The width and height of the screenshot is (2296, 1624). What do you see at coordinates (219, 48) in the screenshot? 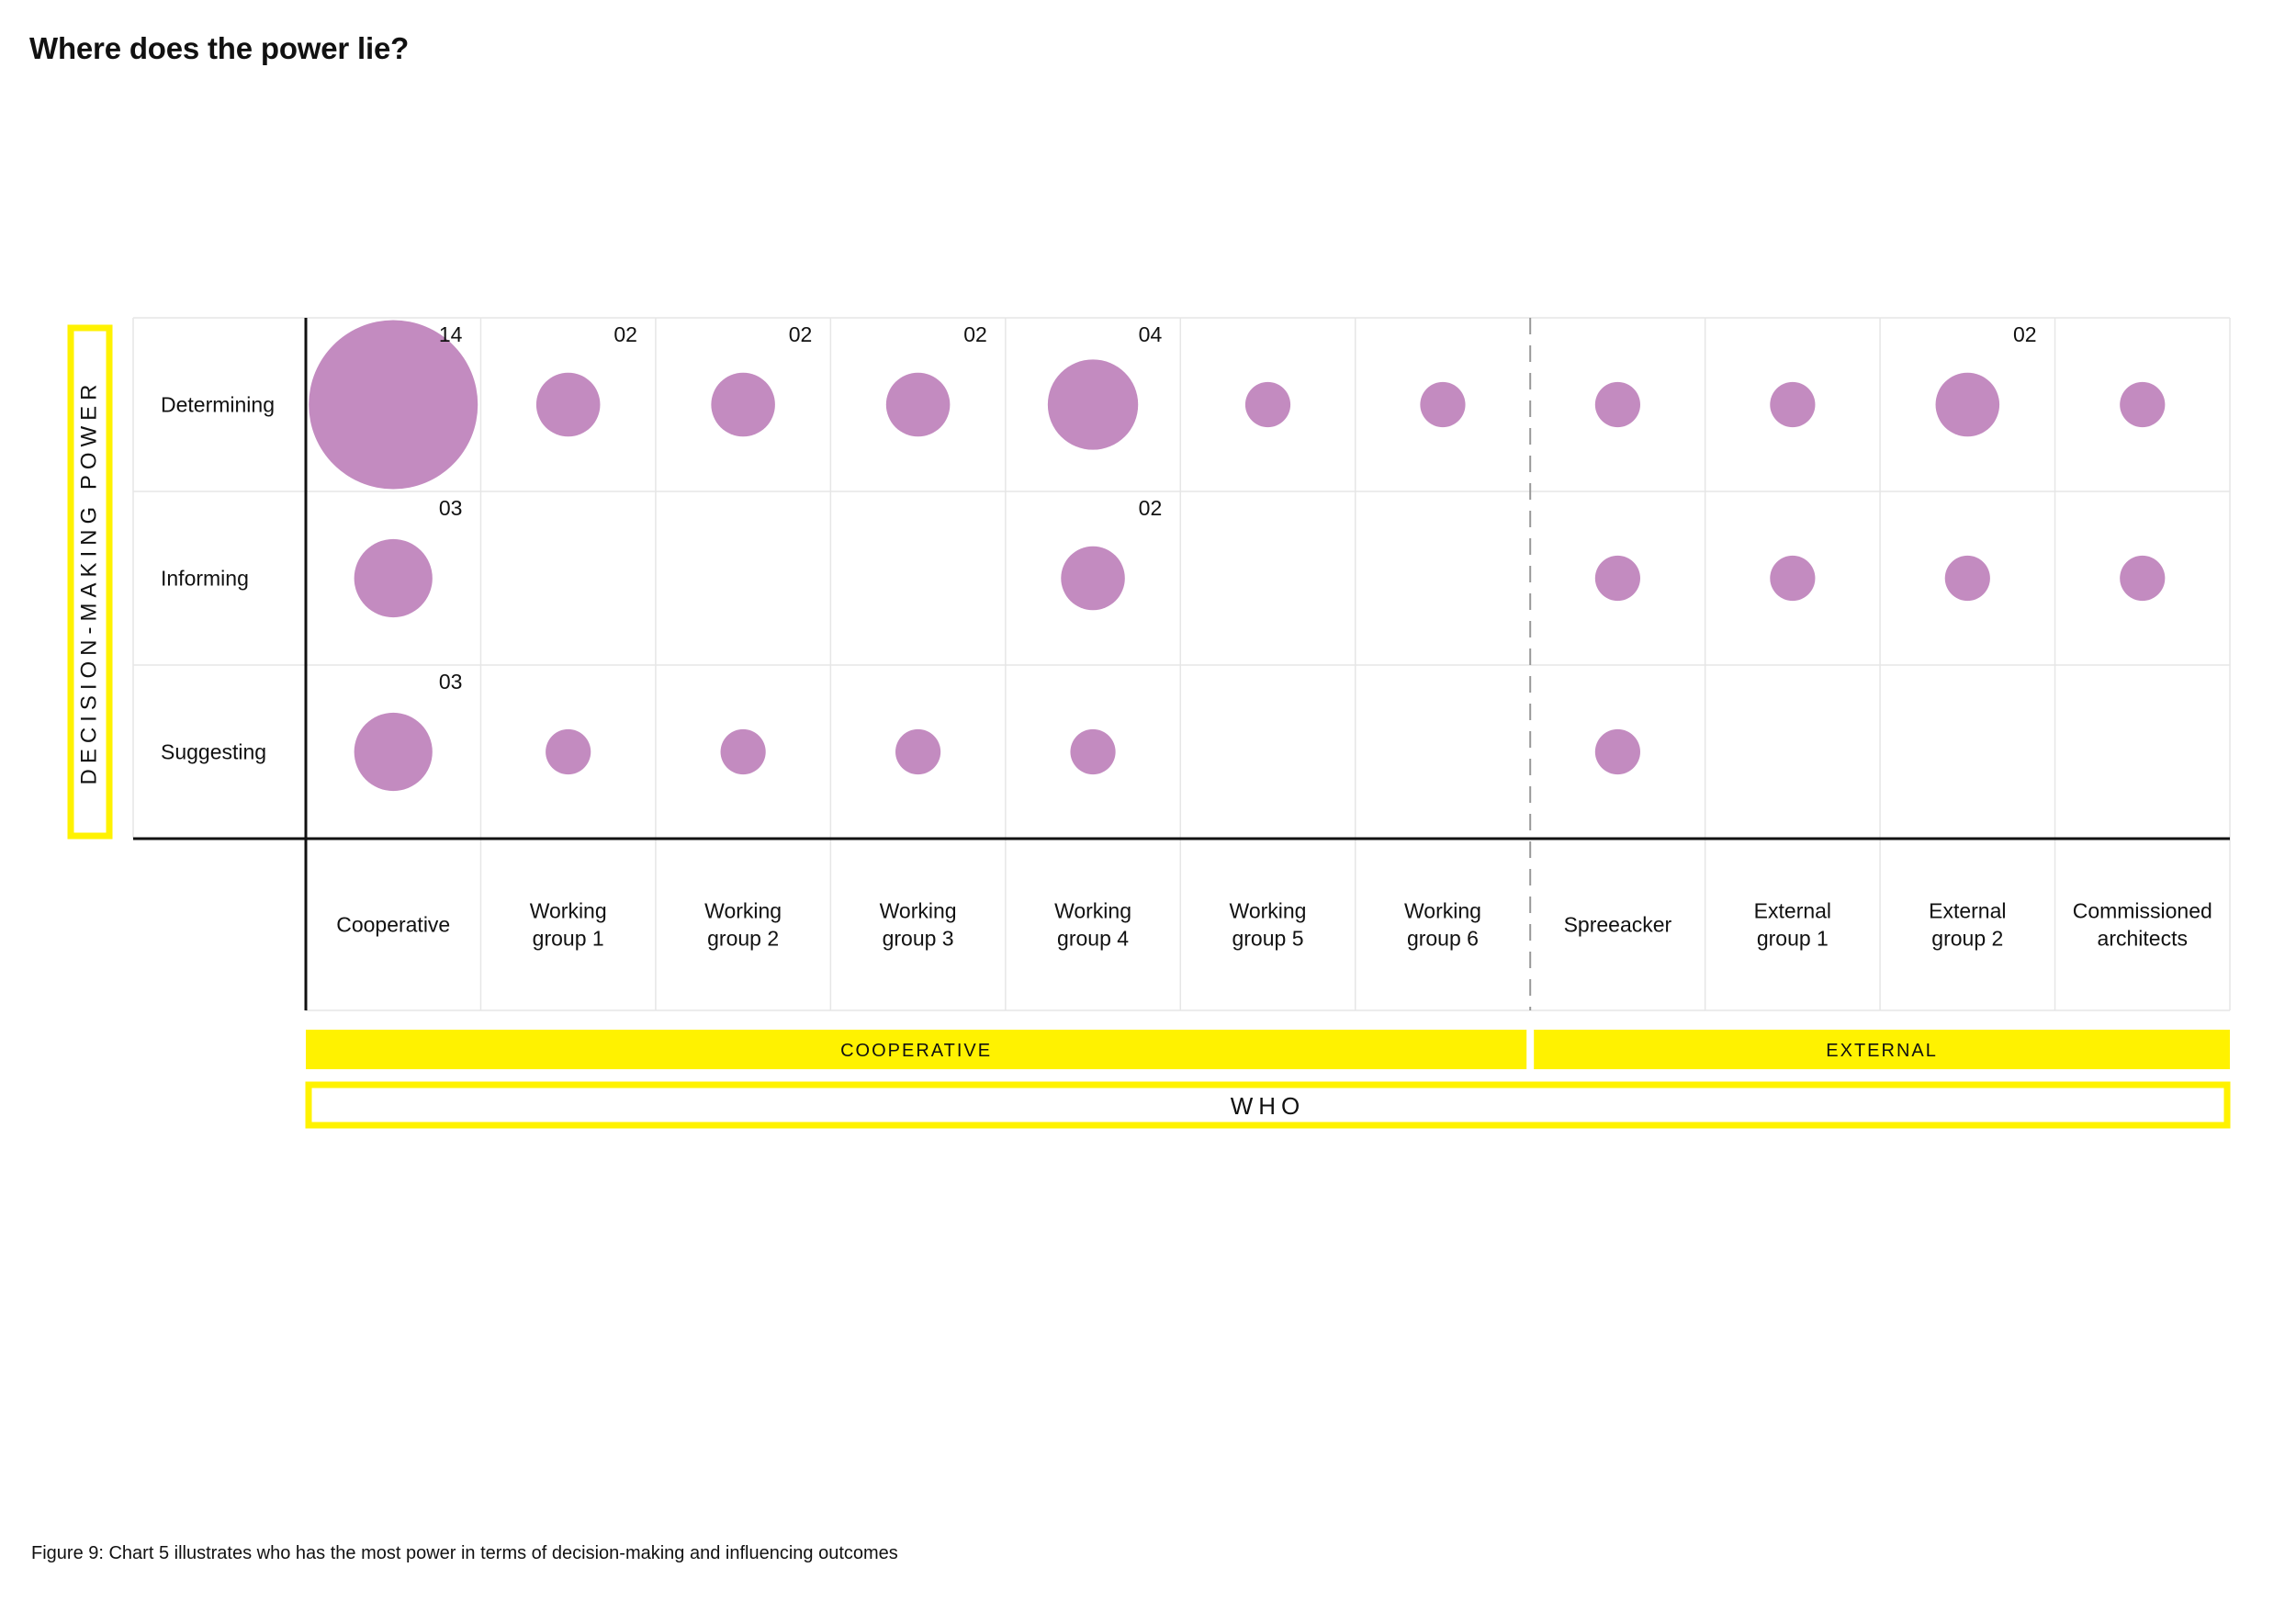
I see `page-title: Where does the power lie?` at bounding box center [219, 48].